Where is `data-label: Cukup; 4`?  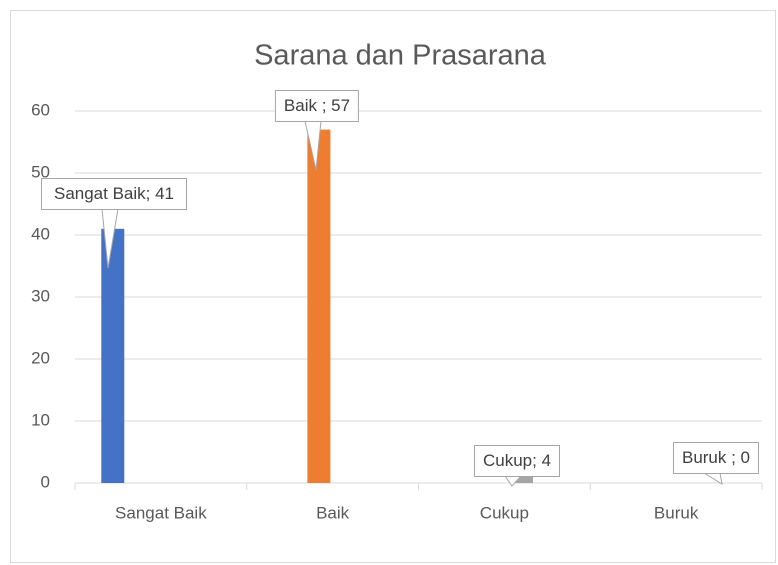
data-label: Cukup; 4 is located at coordinates (517, 461).